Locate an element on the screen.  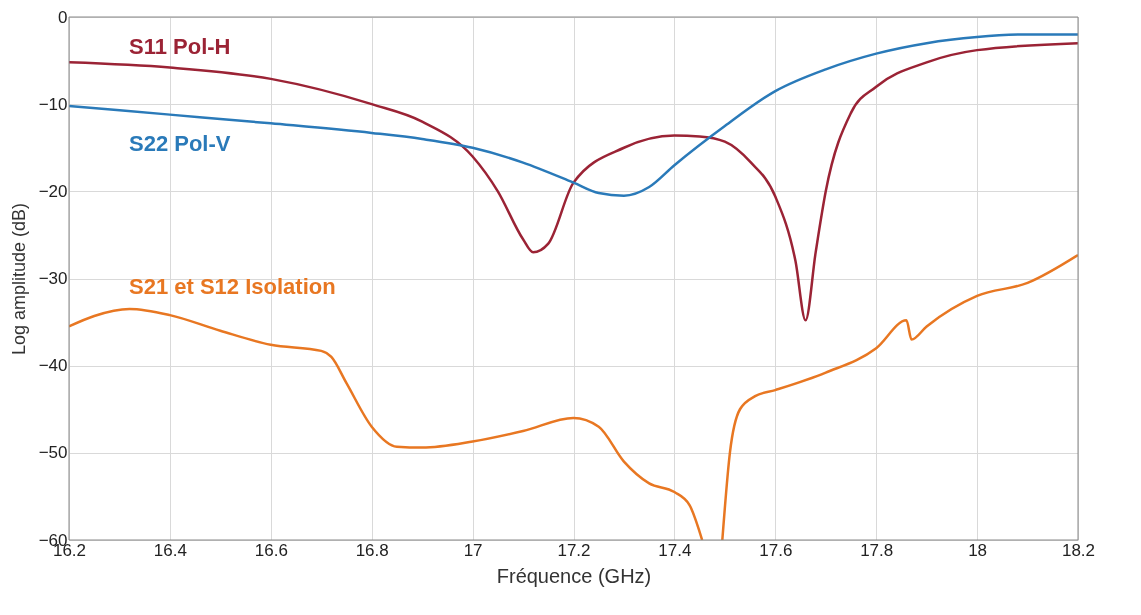
y-tick-label: −40 is located at coordinates (53, 366).